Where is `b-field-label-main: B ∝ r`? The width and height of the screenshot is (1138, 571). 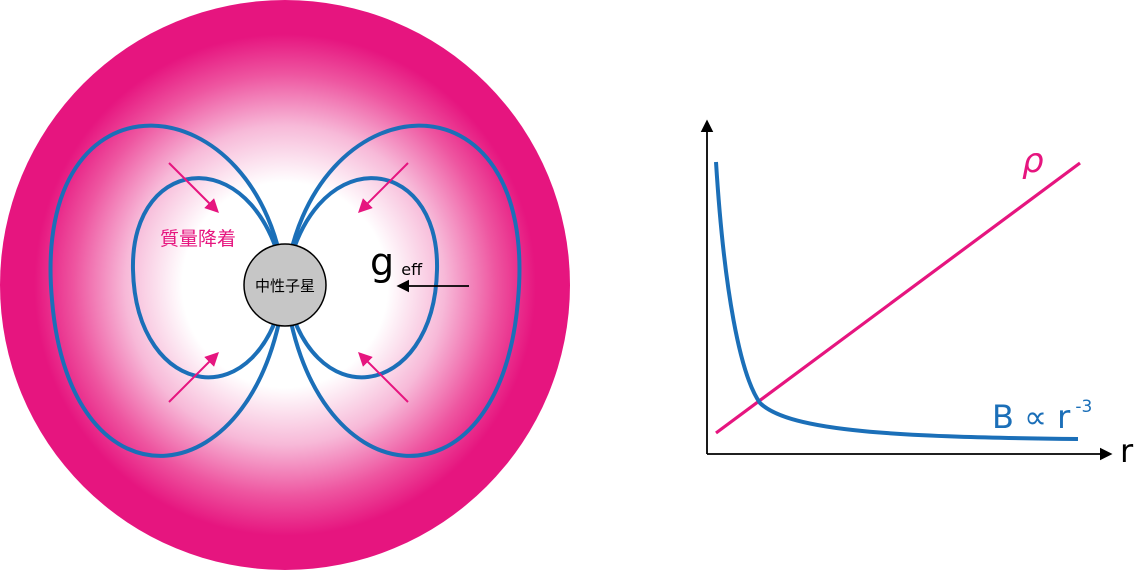 b-field-label-main: B ∝ r is located at coordinates (1031, 417).